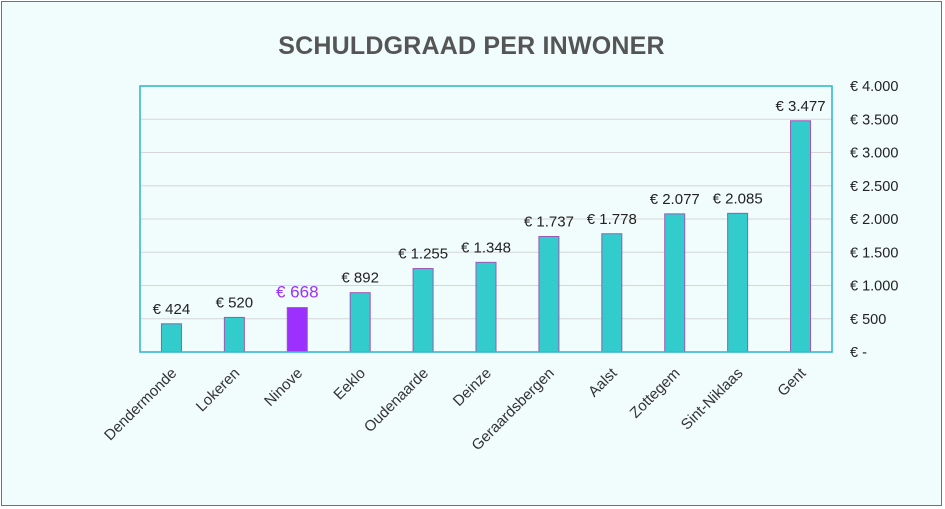 The height and width of the screenshot is (509, 945). What do you see at coordinates (874, 154) in the screenshot?
I see `y-tick-label: € 3.000` at bounding box center [874, 154].